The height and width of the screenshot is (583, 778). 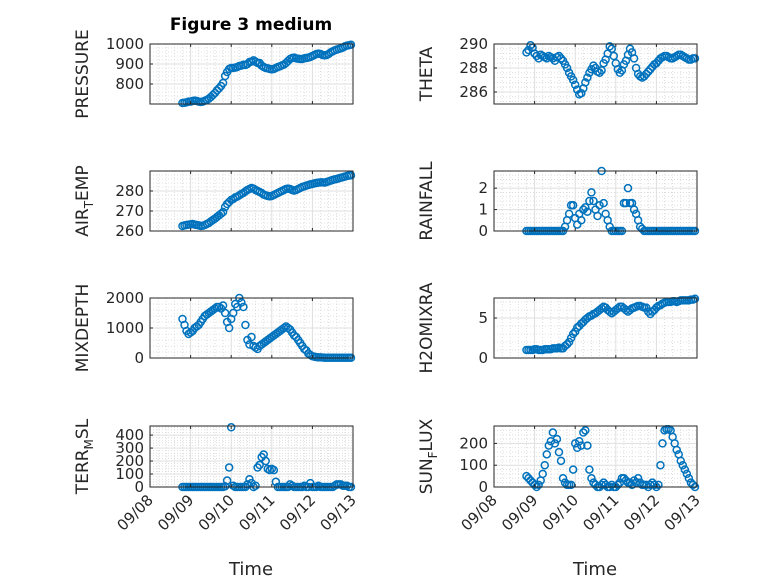 I want to click on terr-msl-y-tick-label: 0, so click(x=139, y=487).